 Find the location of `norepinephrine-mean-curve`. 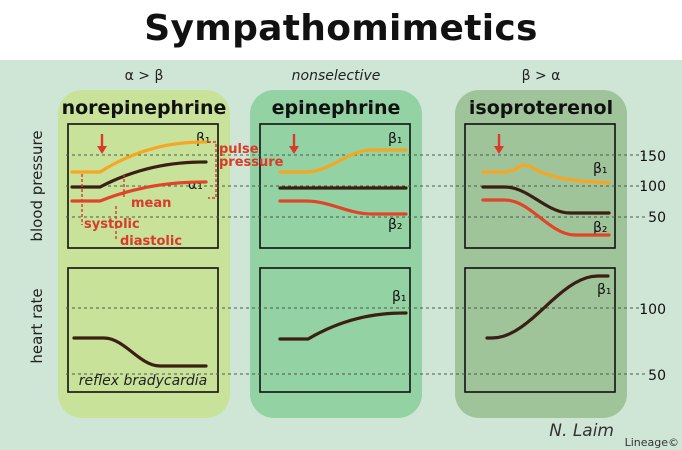

norepinephrine-mean-curve is located at coordinates (139, 174).